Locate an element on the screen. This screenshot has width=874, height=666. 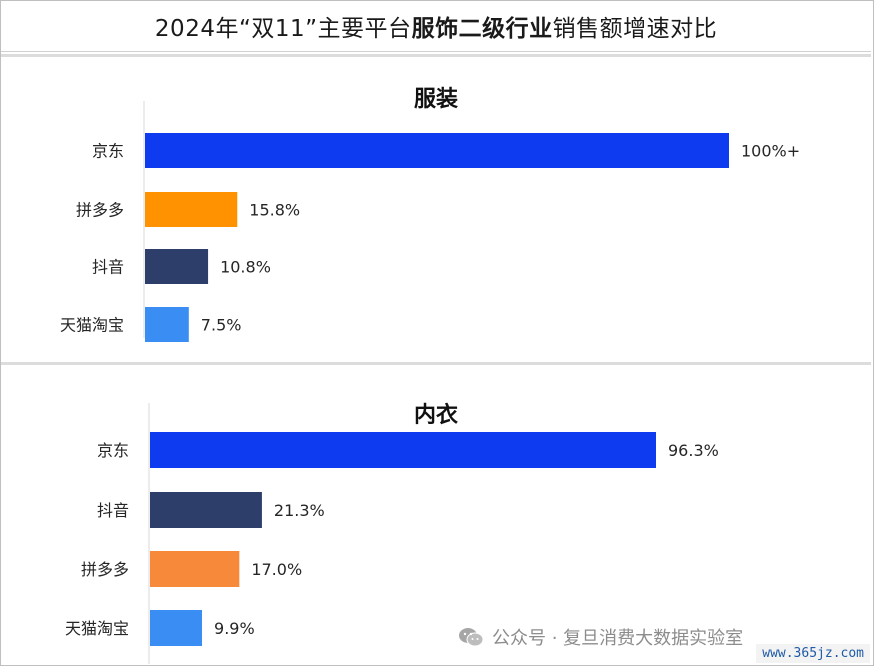
separator-top is located at coordinates (436, 55).